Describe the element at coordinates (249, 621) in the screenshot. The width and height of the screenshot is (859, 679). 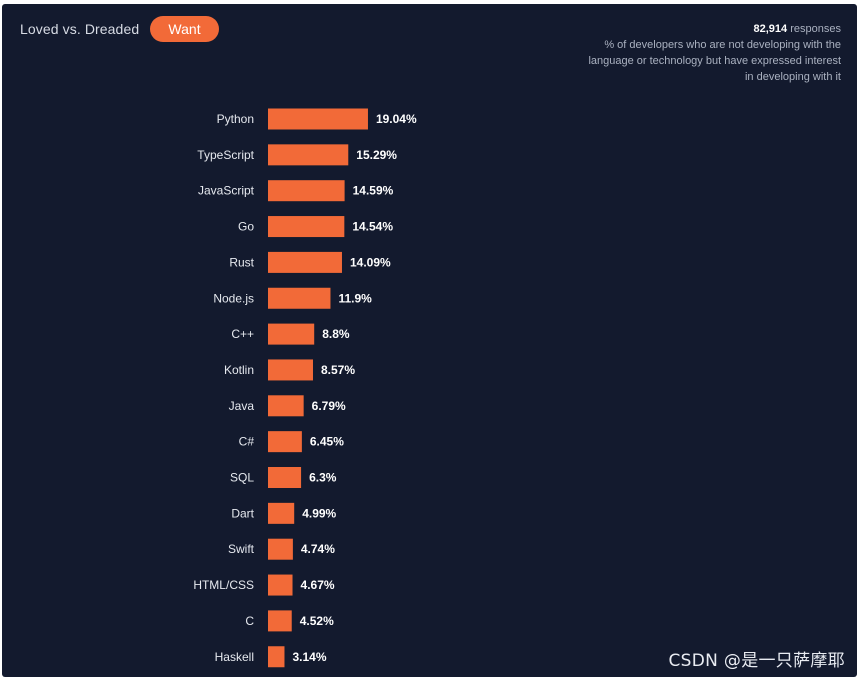
I see `category-label: C` at that location.